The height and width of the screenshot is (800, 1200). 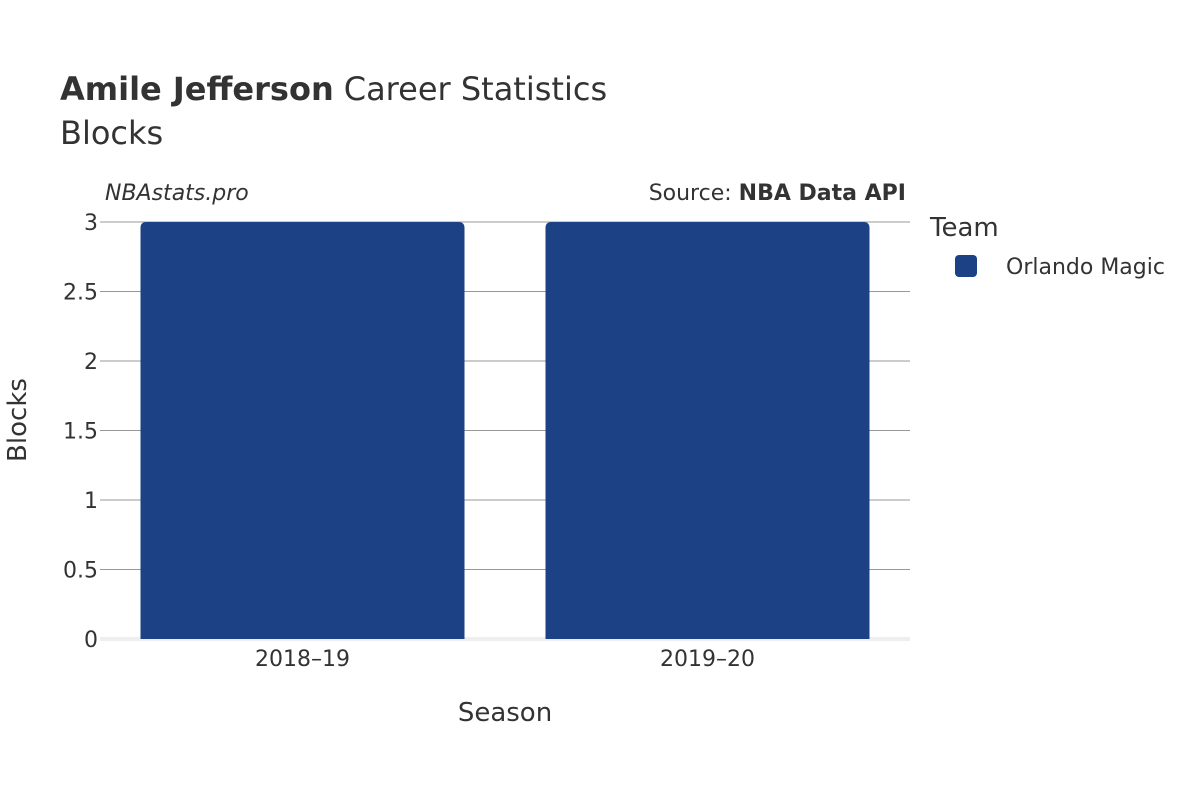 I want to click on y-tick-label: 3, so click(x=91, y=223).